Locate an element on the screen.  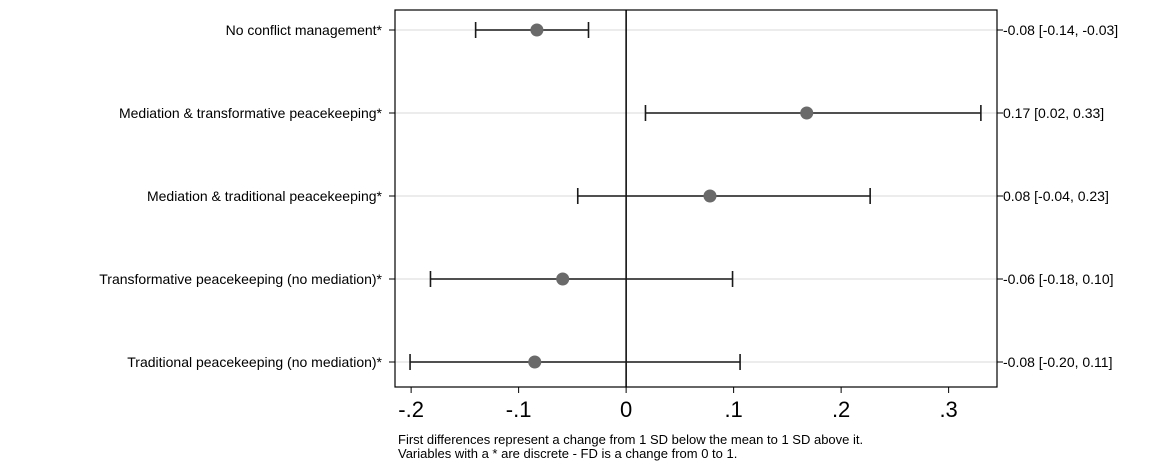
x-tick-label-1: -.2 is located at coordinates (411, 409).